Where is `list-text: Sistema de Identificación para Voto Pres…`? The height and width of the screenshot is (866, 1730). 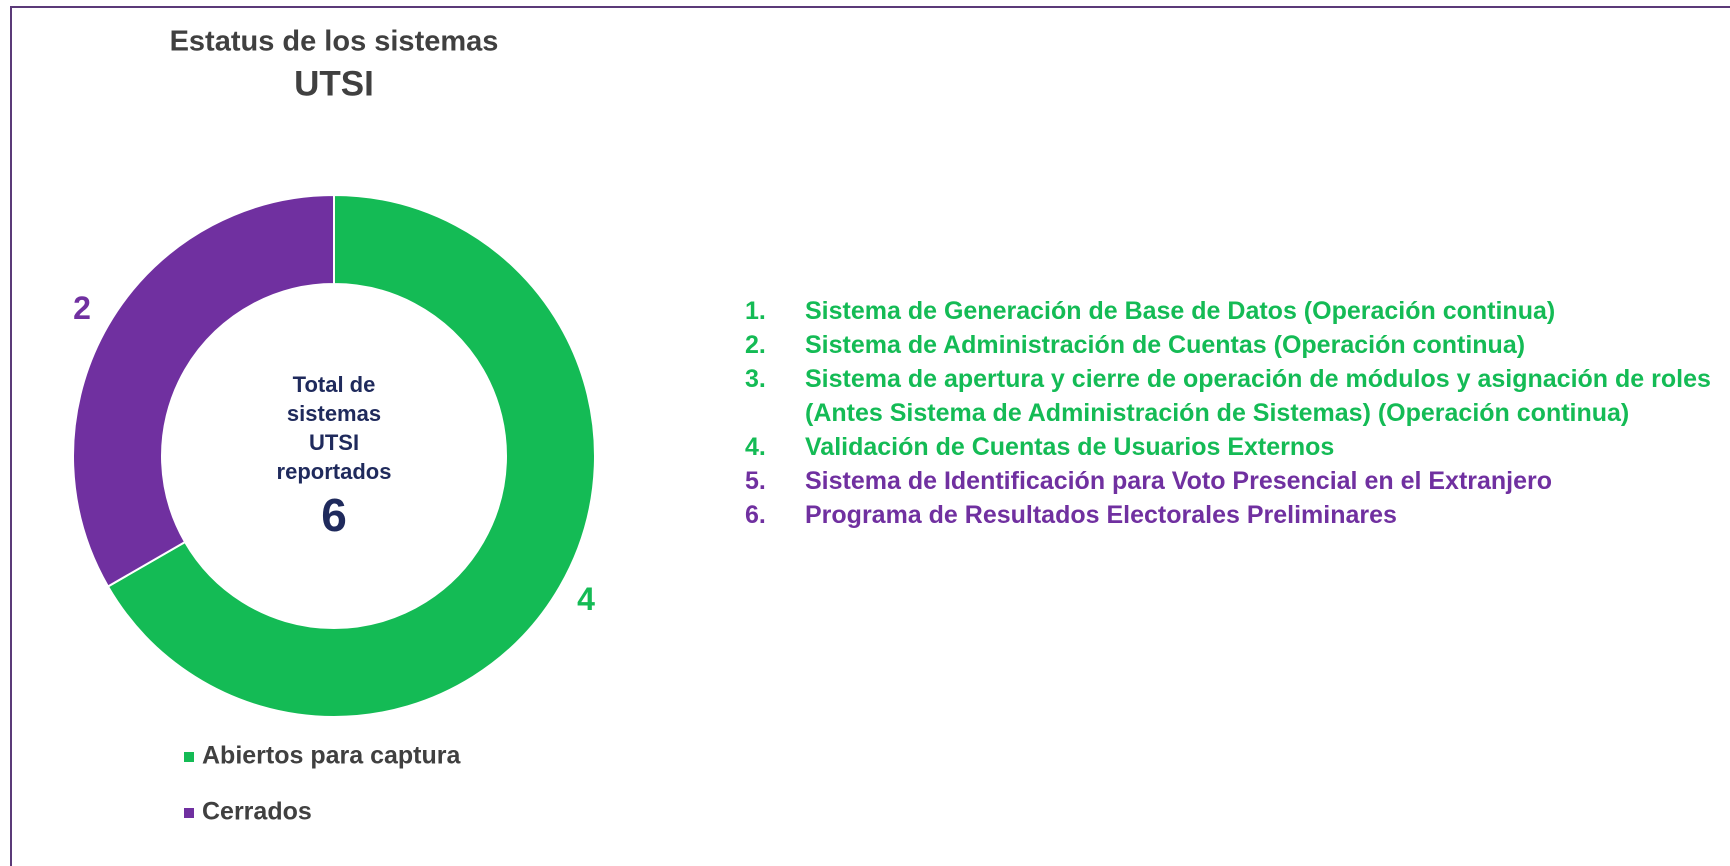 list-text: Sistema de Identificación para Voto Pres… is located at coordinates (1179, 481).